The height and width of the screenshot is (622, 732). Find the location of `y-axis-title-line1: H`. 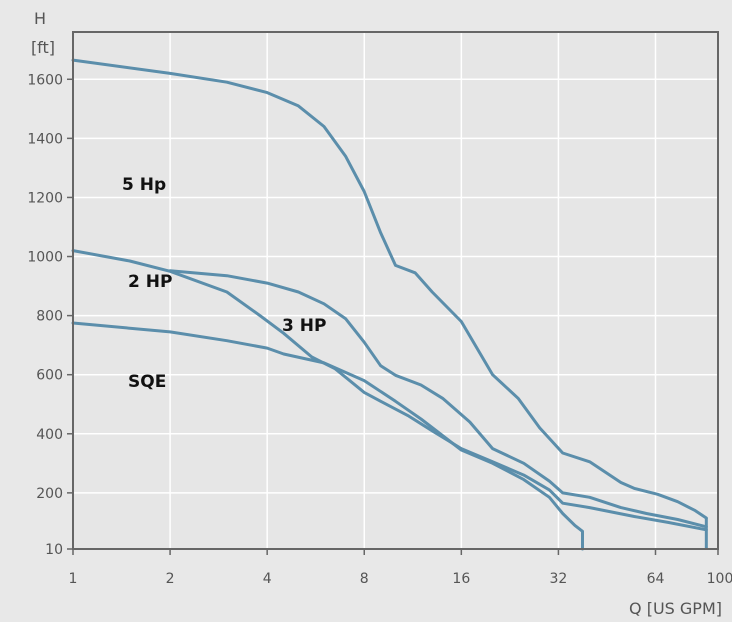

y-axis-title-line1: H is located at coordinates (40, 18).